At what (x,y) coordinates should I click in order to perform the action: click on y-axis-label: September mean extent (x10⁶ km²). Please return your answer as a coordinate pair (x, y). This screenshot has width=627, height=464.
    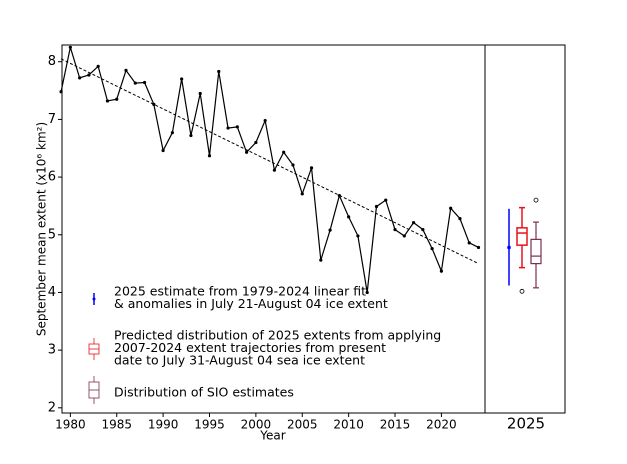
    Looking at the image, I should click on (42, 229).